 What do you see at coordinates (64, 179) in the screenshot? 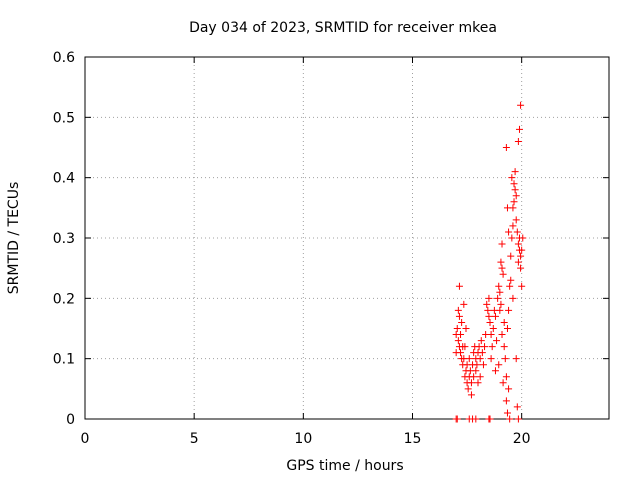
I see `y-tick-label: 0.4` at bounding box center [64, 179].